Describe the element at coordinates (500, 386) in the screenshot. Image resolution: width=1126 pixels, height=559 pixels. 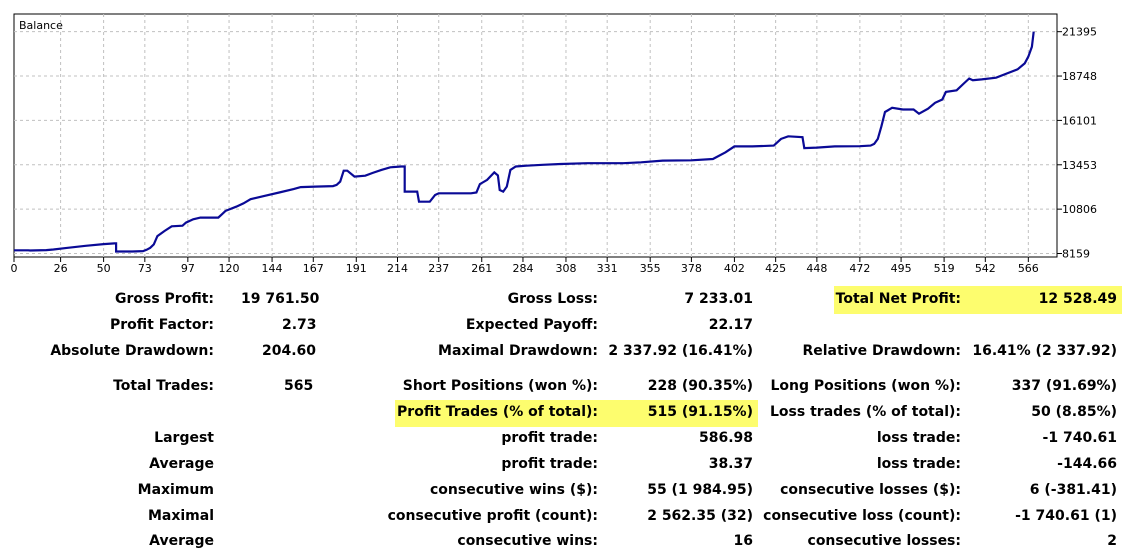
I see `short-positions-label: Short Positions (won %):` at that location.